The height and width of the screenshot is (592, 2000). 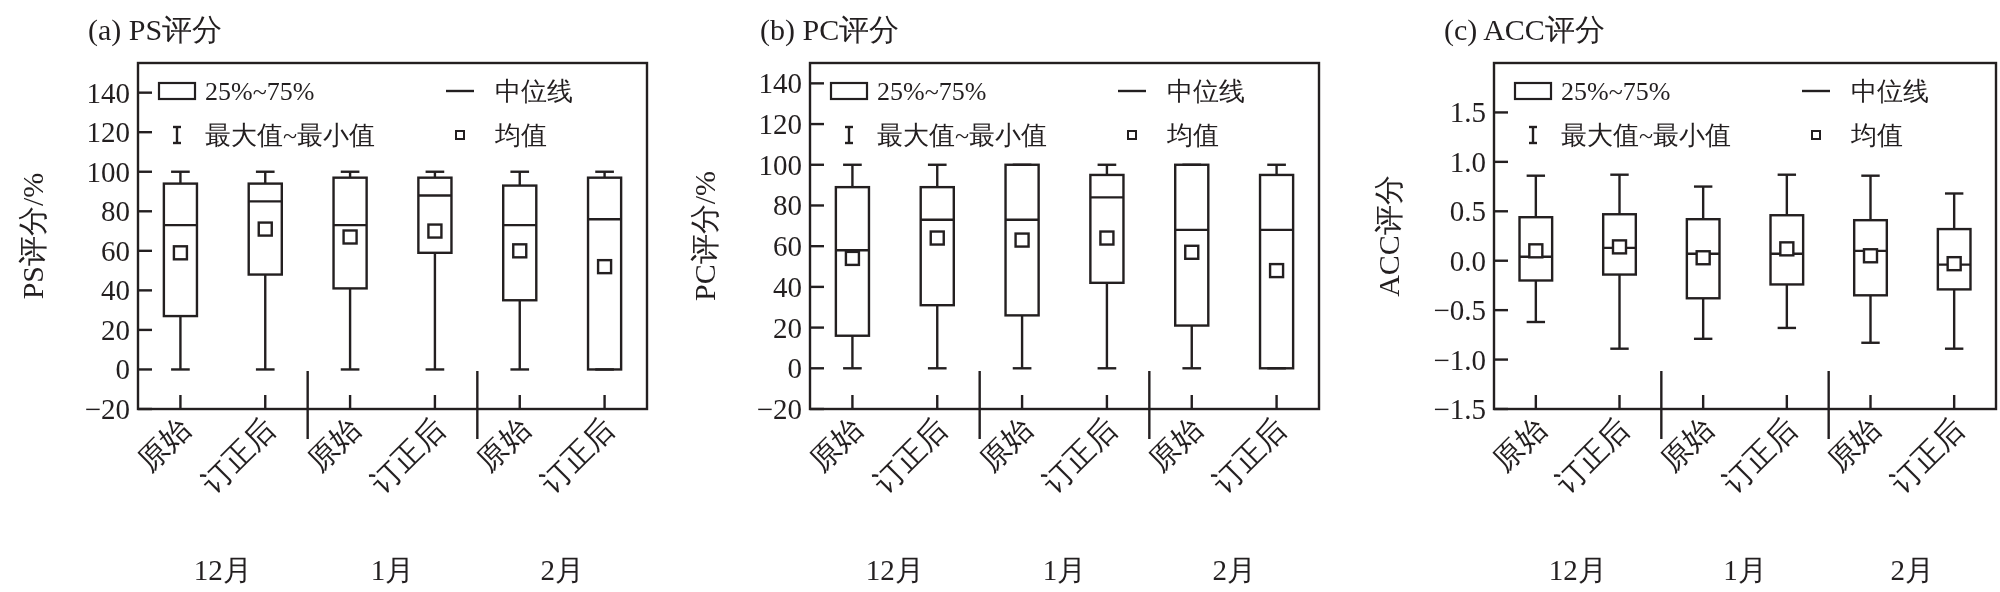 I want to click on y-tick-label: 0.5, so click(x=1467, y=211).